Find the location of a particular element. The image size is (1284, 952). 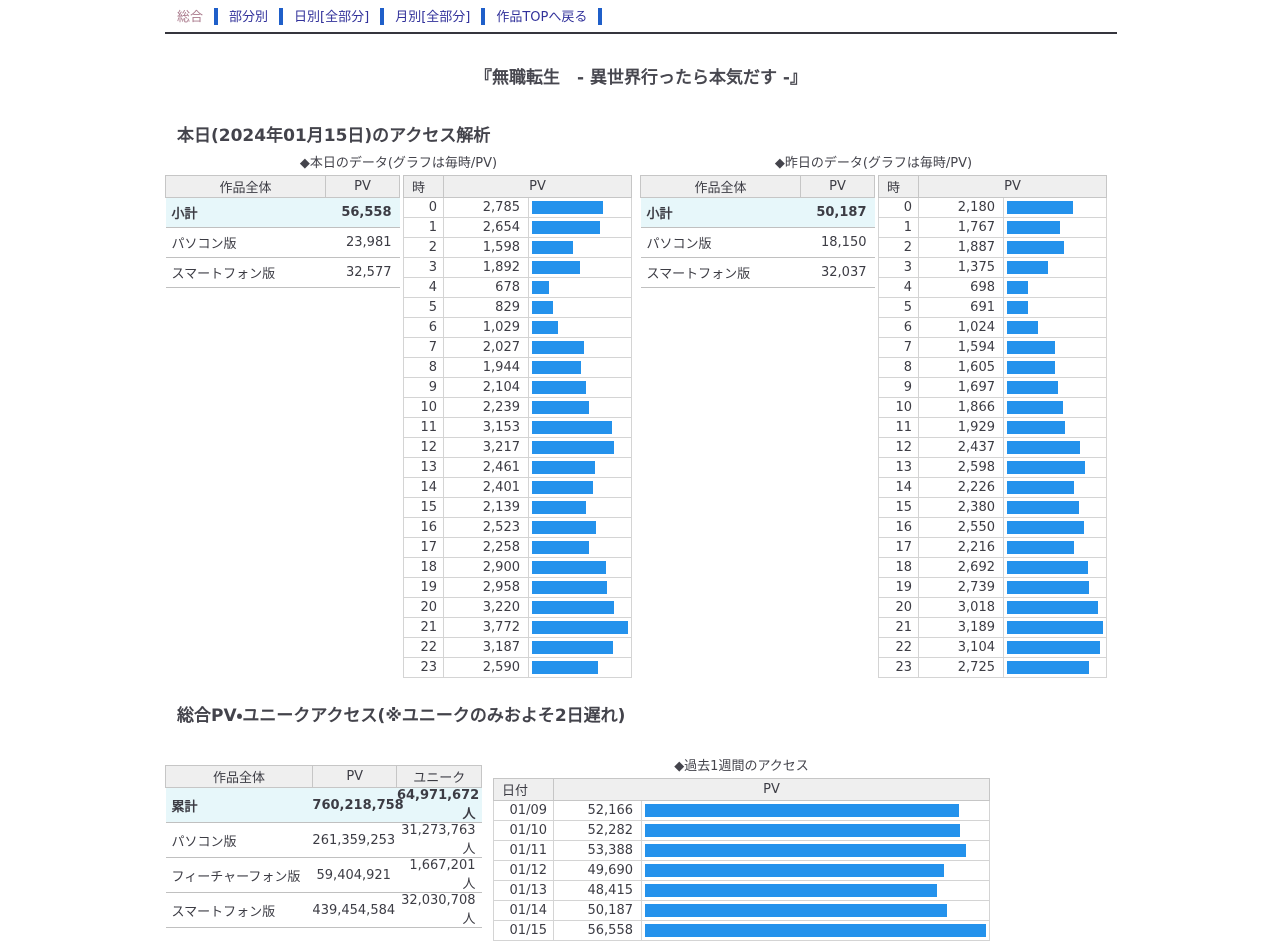

row-label: 14 is located at coordinates (898, 487).